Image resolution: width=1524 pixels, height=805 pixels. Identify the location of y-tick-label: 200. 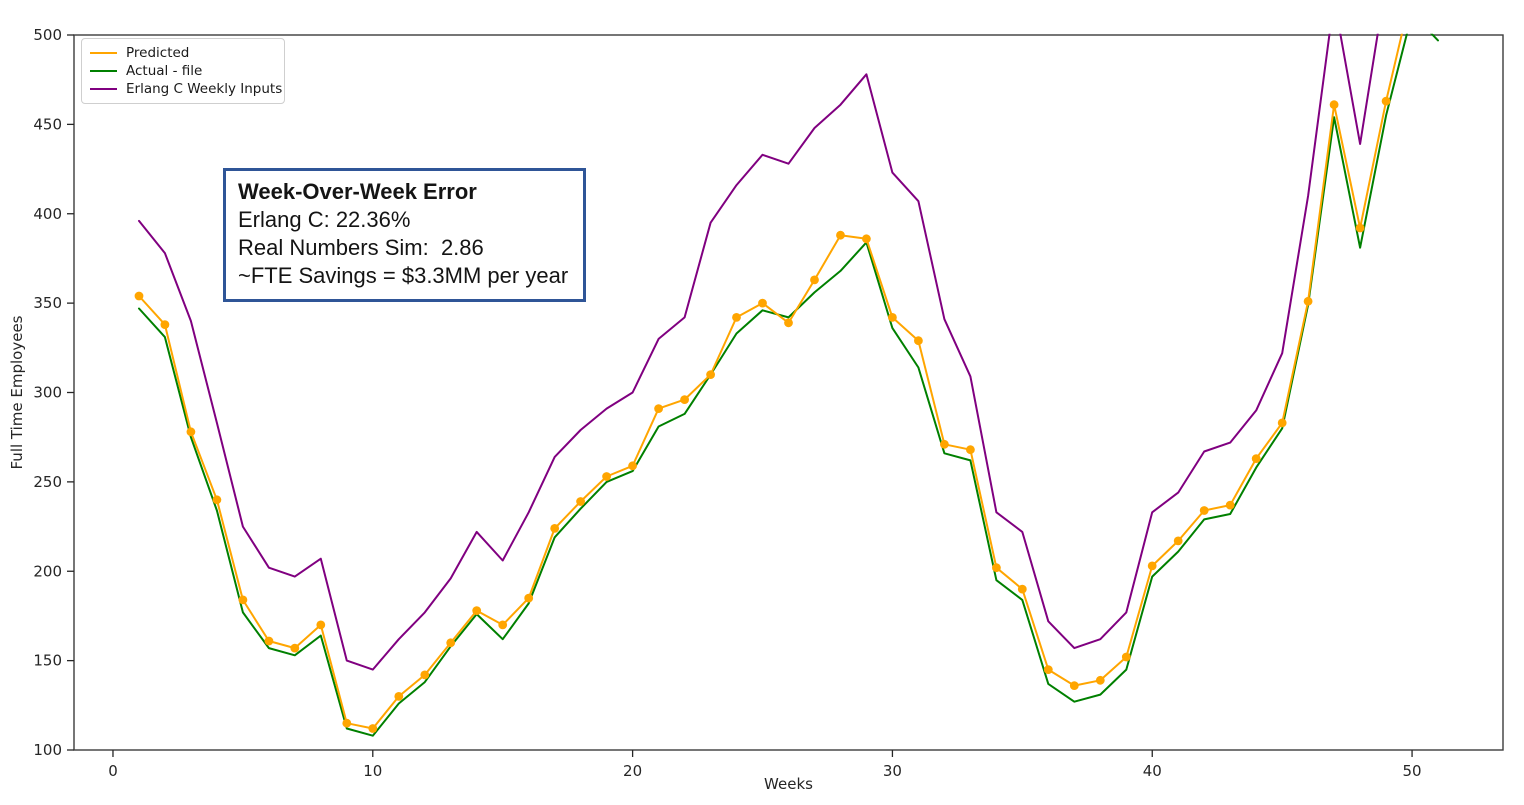
(47, 571).